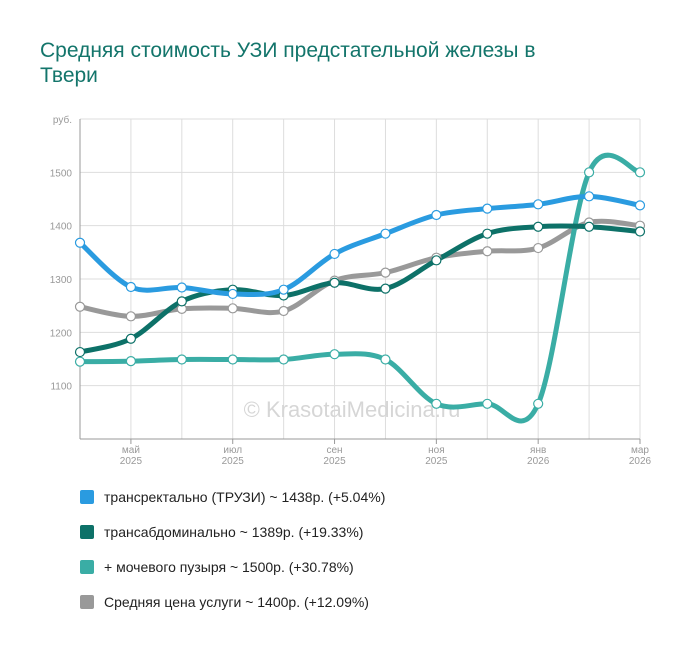 The width and height of the screenshot is (700, 650). I want to click on x-tick-month: янв, so click(538, 450).